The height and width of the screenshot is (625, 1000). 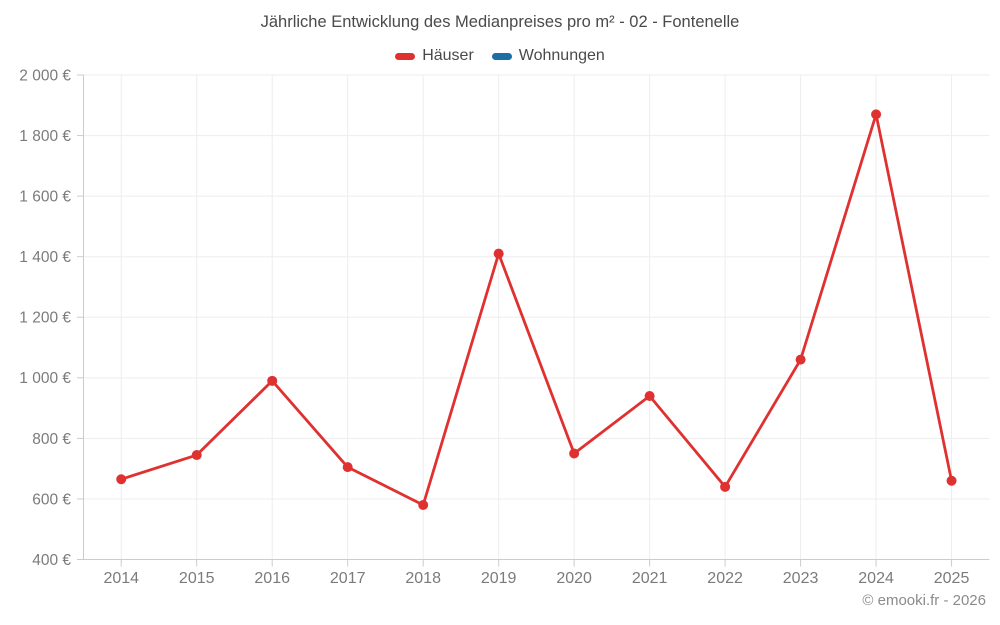 I want to click on y-axis-label: 1 600 €, so click(x=45, y=197).